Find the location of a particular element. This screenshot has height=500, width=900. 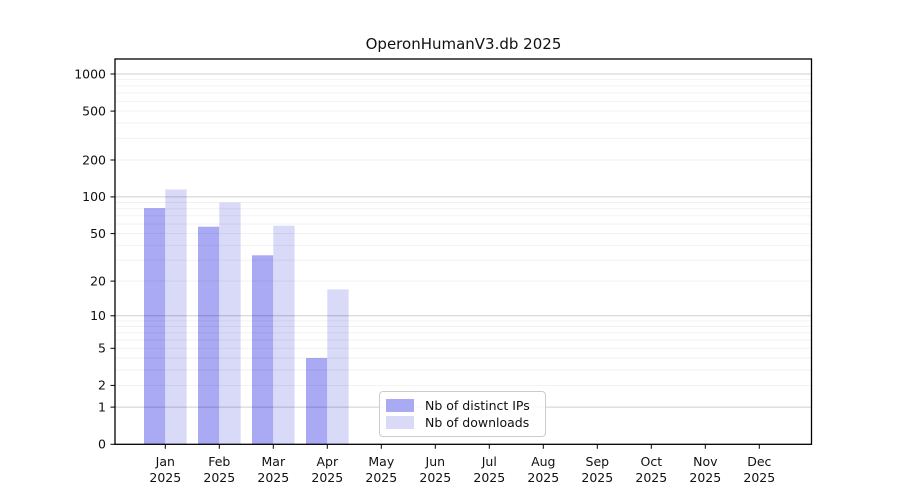

legend-item-distinct-ips: Nb of distinct IPs is located at coordinates (462, 405).